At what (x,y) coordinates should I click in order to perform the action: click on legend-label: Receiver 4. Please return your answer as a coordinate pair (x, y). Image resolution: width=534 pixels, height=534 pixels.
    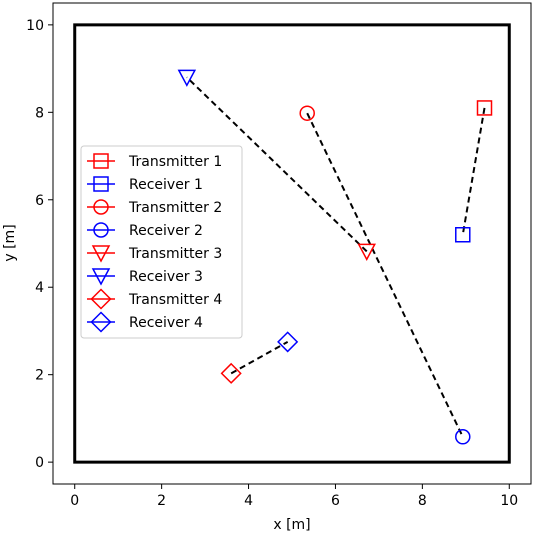
    Looking at the image, I should click on (166, 323).